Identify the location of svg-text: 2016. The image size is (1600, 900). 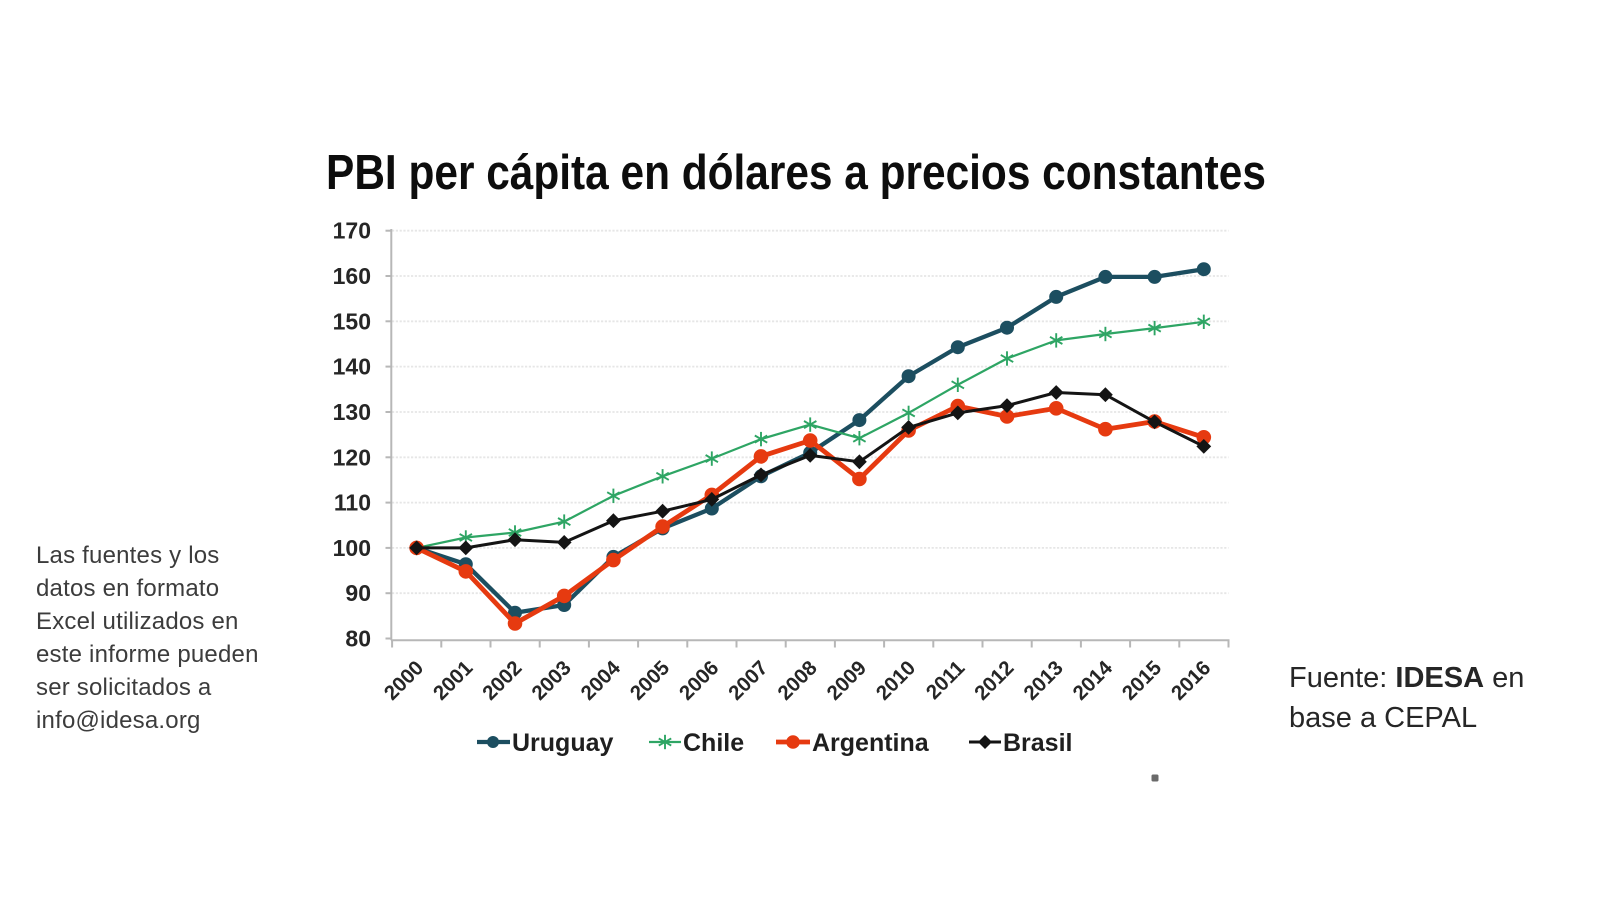
(1191, 680).